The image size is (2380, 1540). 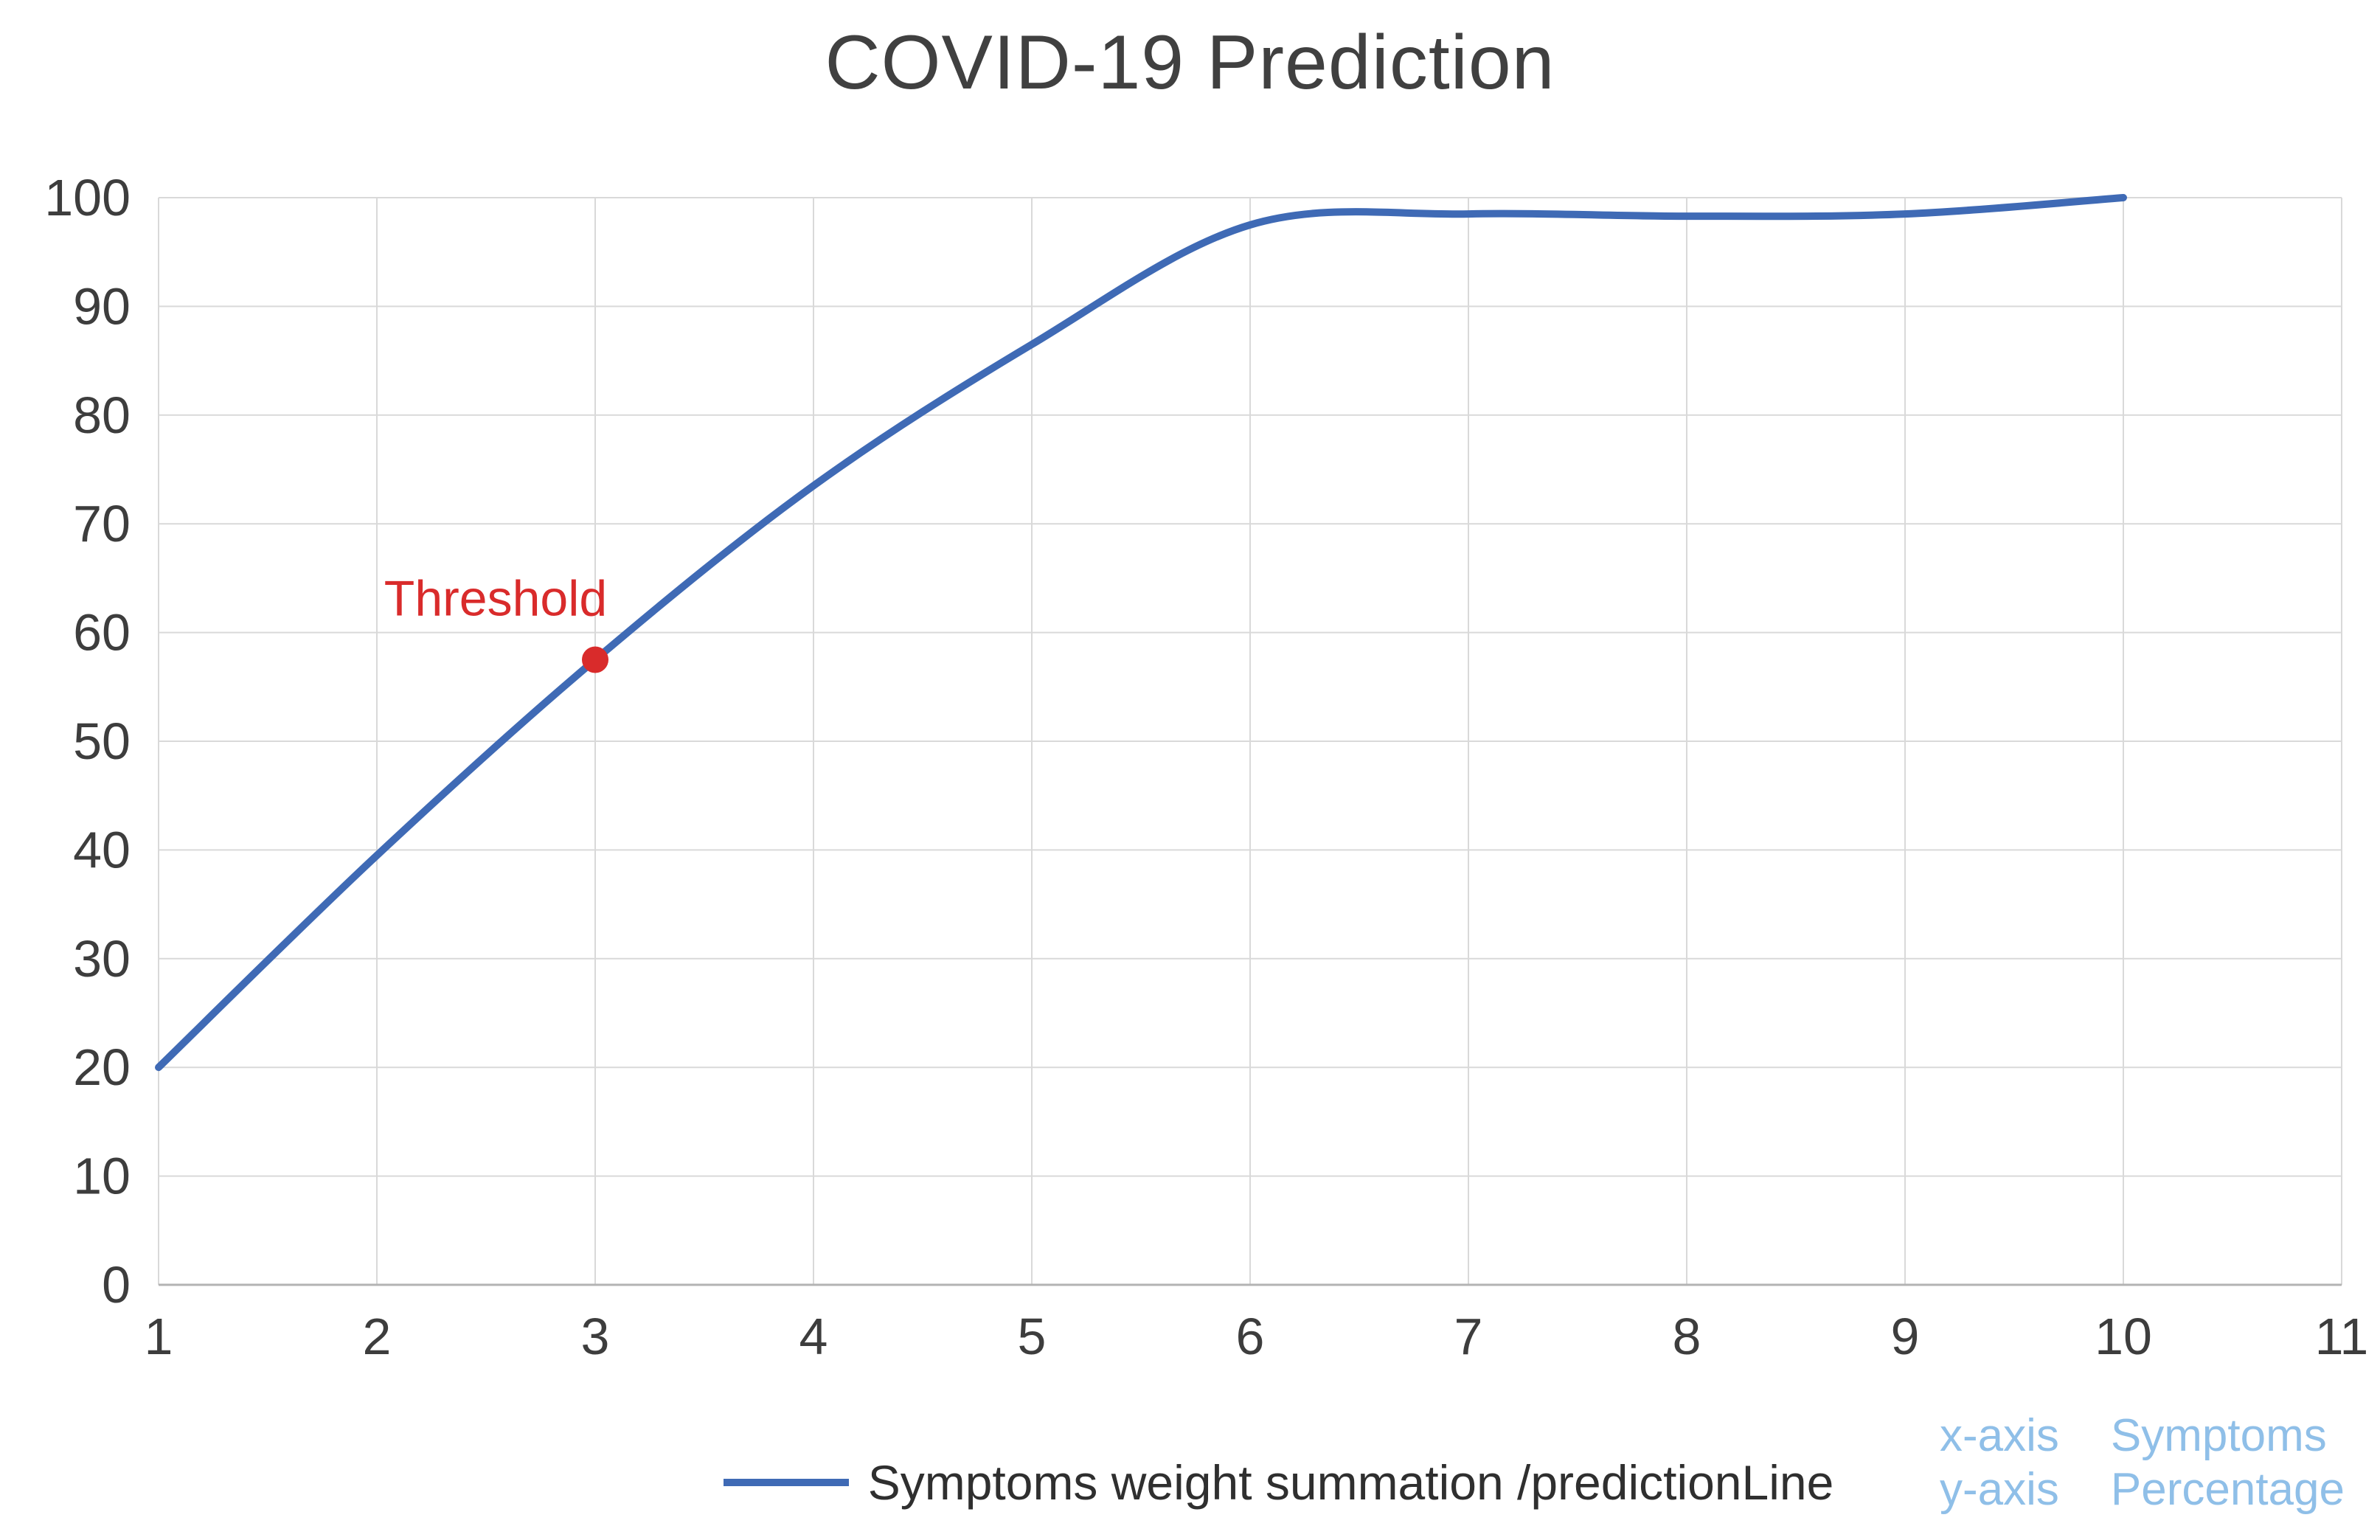 I want to click on axis-note: x-axis Symptoms y-axis Percentage, so click(x=2142, y=1463).